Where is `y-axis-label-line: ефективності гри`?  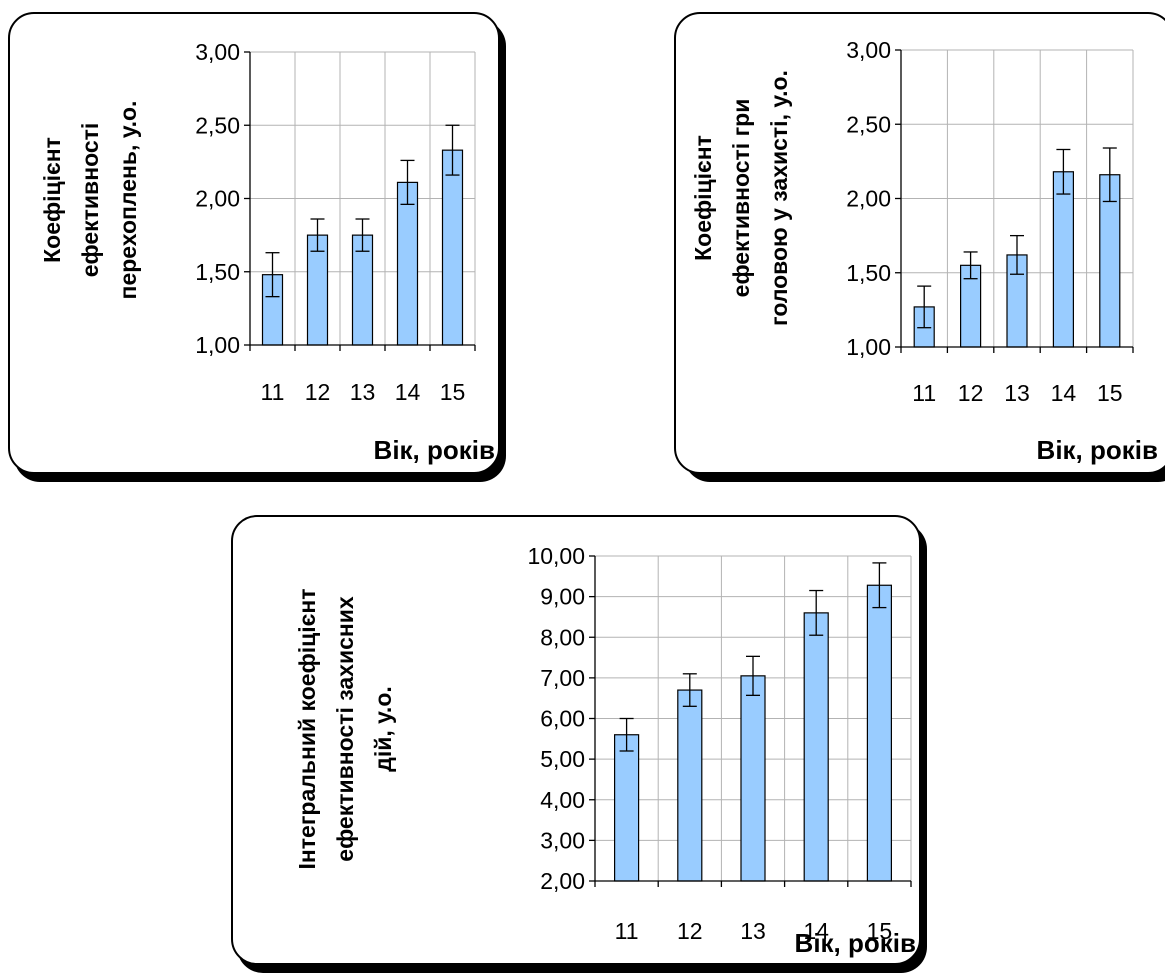
y-axis-label-line: ефективності гри is located at coordinates (741, 198).